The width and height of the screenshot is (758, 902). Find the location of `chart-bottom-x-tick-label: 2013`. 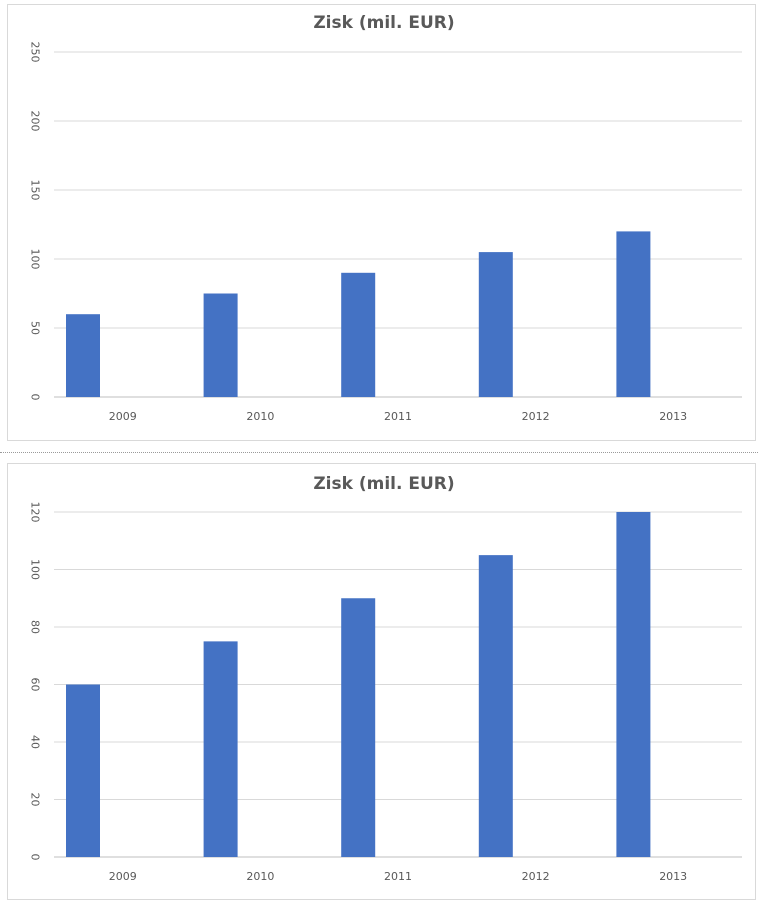

chart-bottom-x-tick-label: 2013 is located at coordinates (673, 876).